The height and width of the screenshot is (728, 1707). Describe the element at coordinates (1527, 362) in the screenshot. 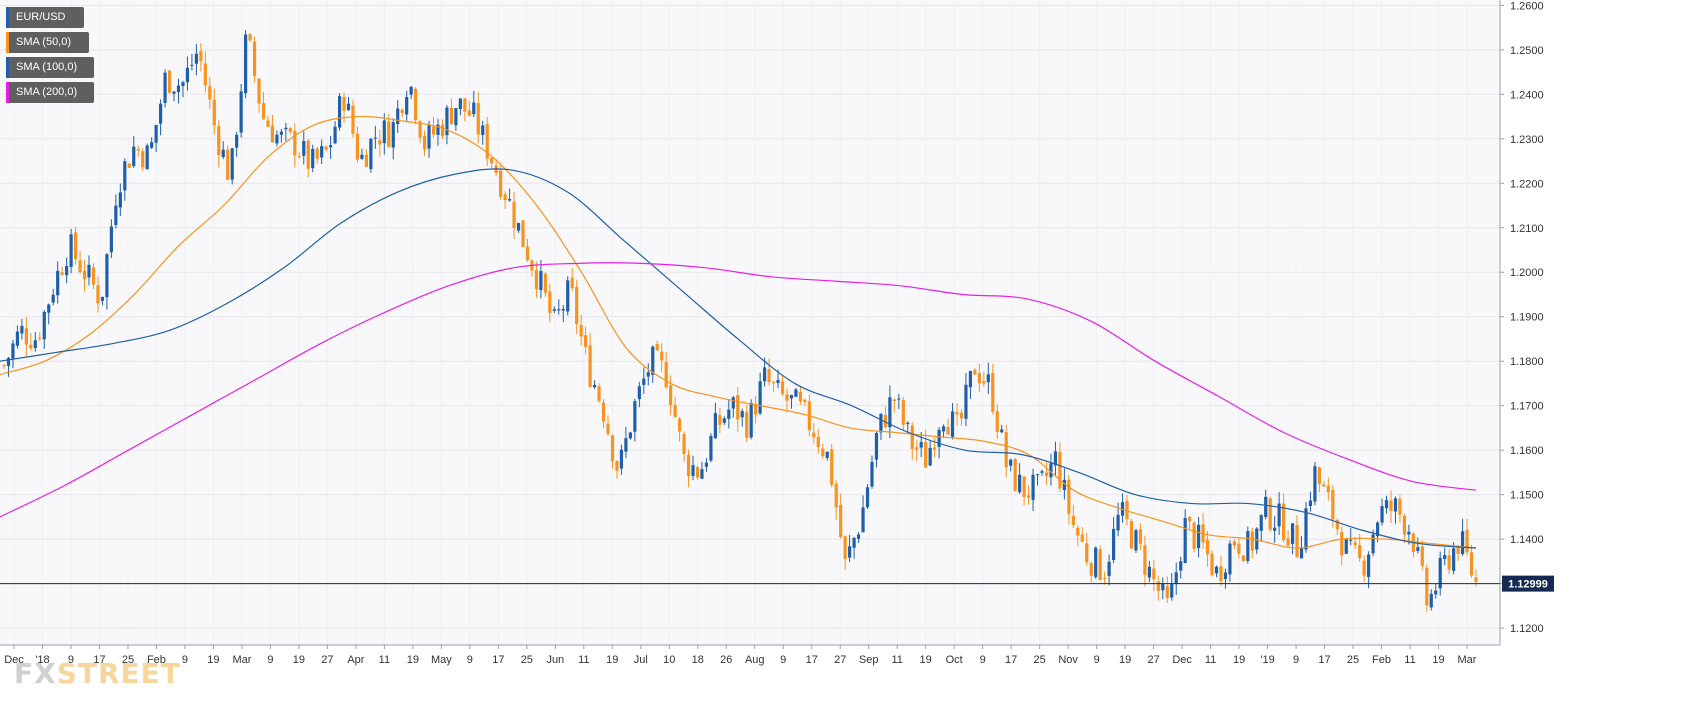

I see `y-tick-label: 1.1800` at that location.